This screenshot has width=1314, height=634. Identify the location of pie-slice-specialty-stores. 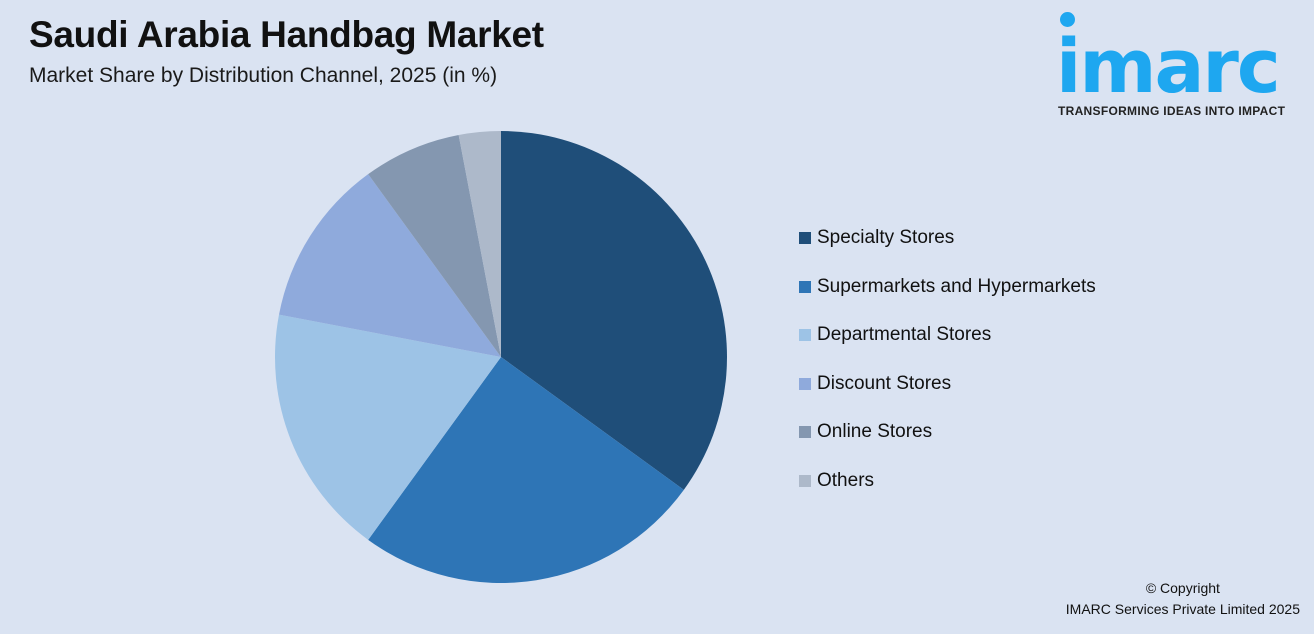
(614, 310).